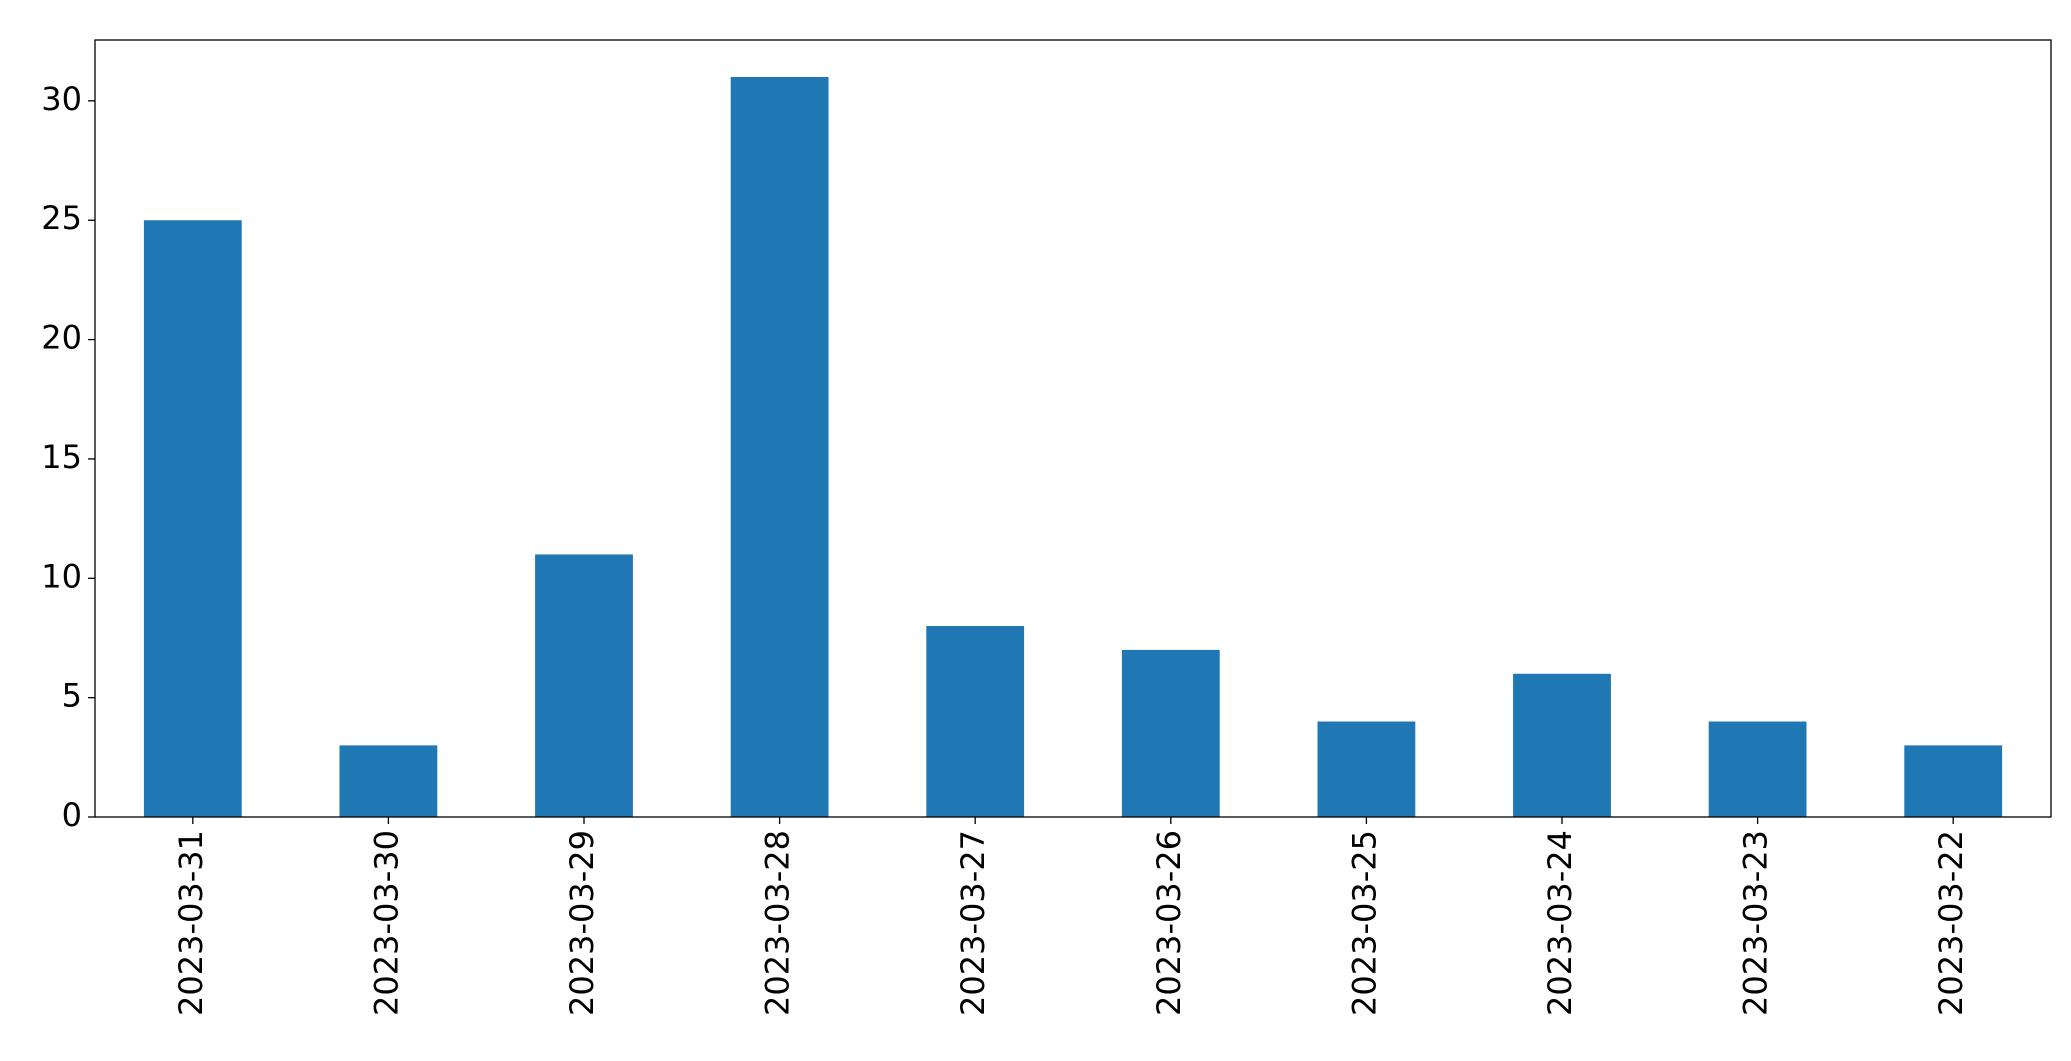  I want to click on x-tick-label: 2023-03-24, so click(1560, 923).